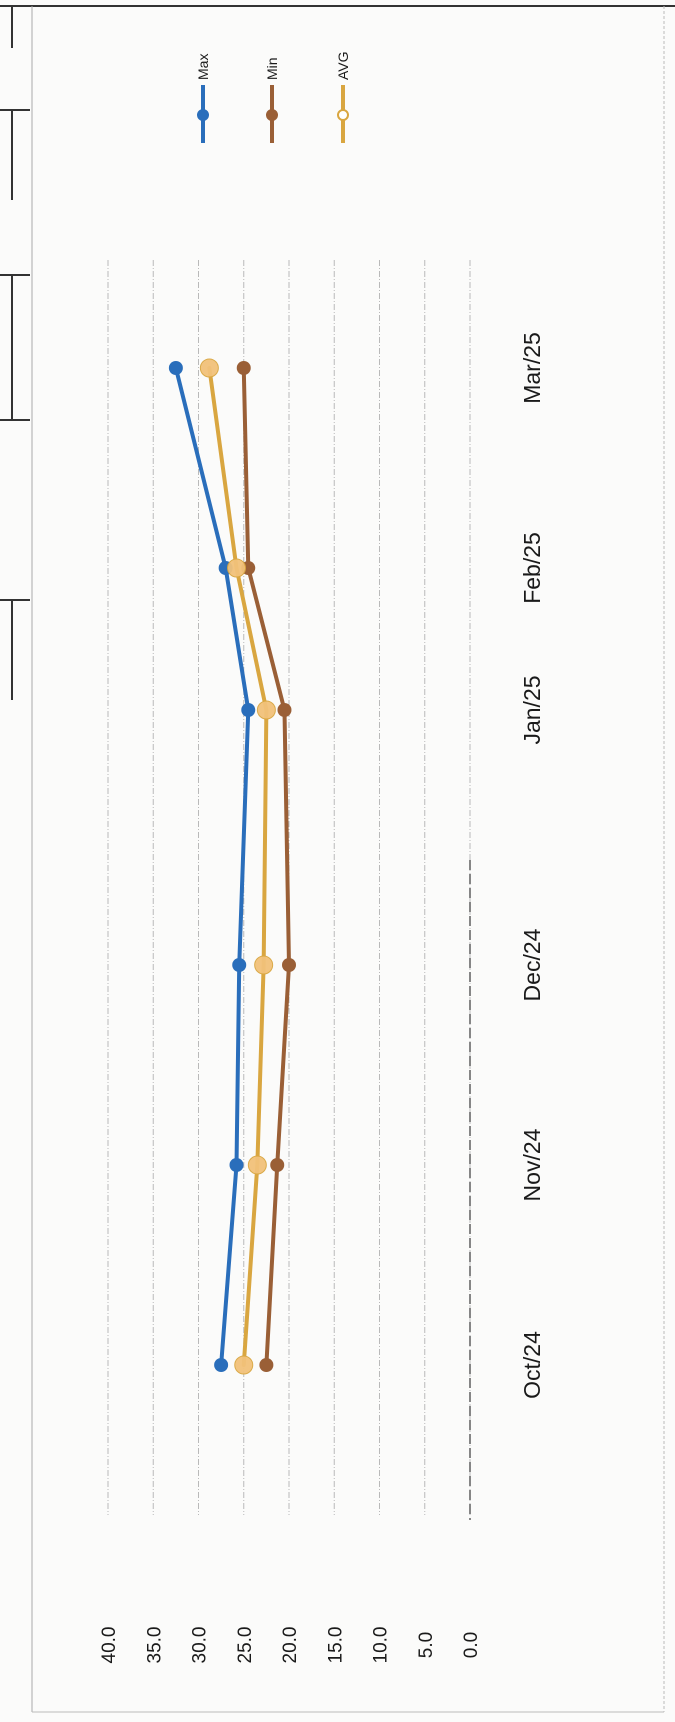  I want to click on y-tick-label: 25.0, so click(245, 1645).